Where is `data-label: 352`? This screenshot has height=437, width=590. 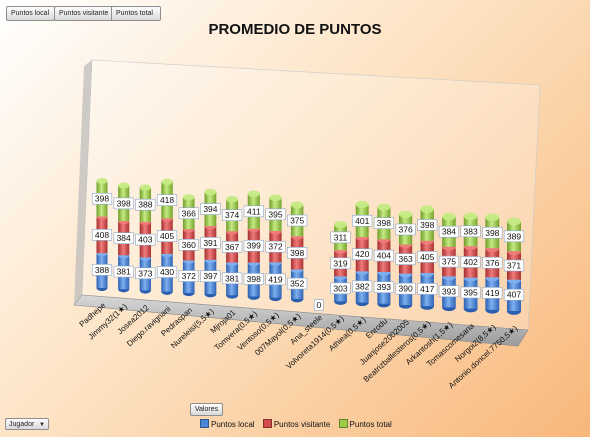
data-label: 352 is located at coordinates (297, 284).